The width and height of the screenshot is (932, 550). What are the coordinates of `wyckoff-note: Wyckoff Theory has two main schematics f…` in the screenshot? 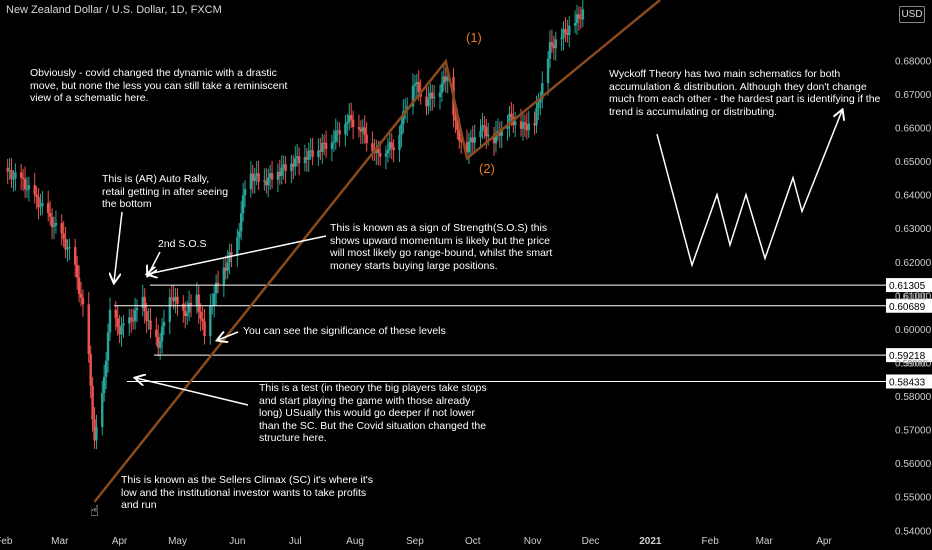 It's located at (745, 93).